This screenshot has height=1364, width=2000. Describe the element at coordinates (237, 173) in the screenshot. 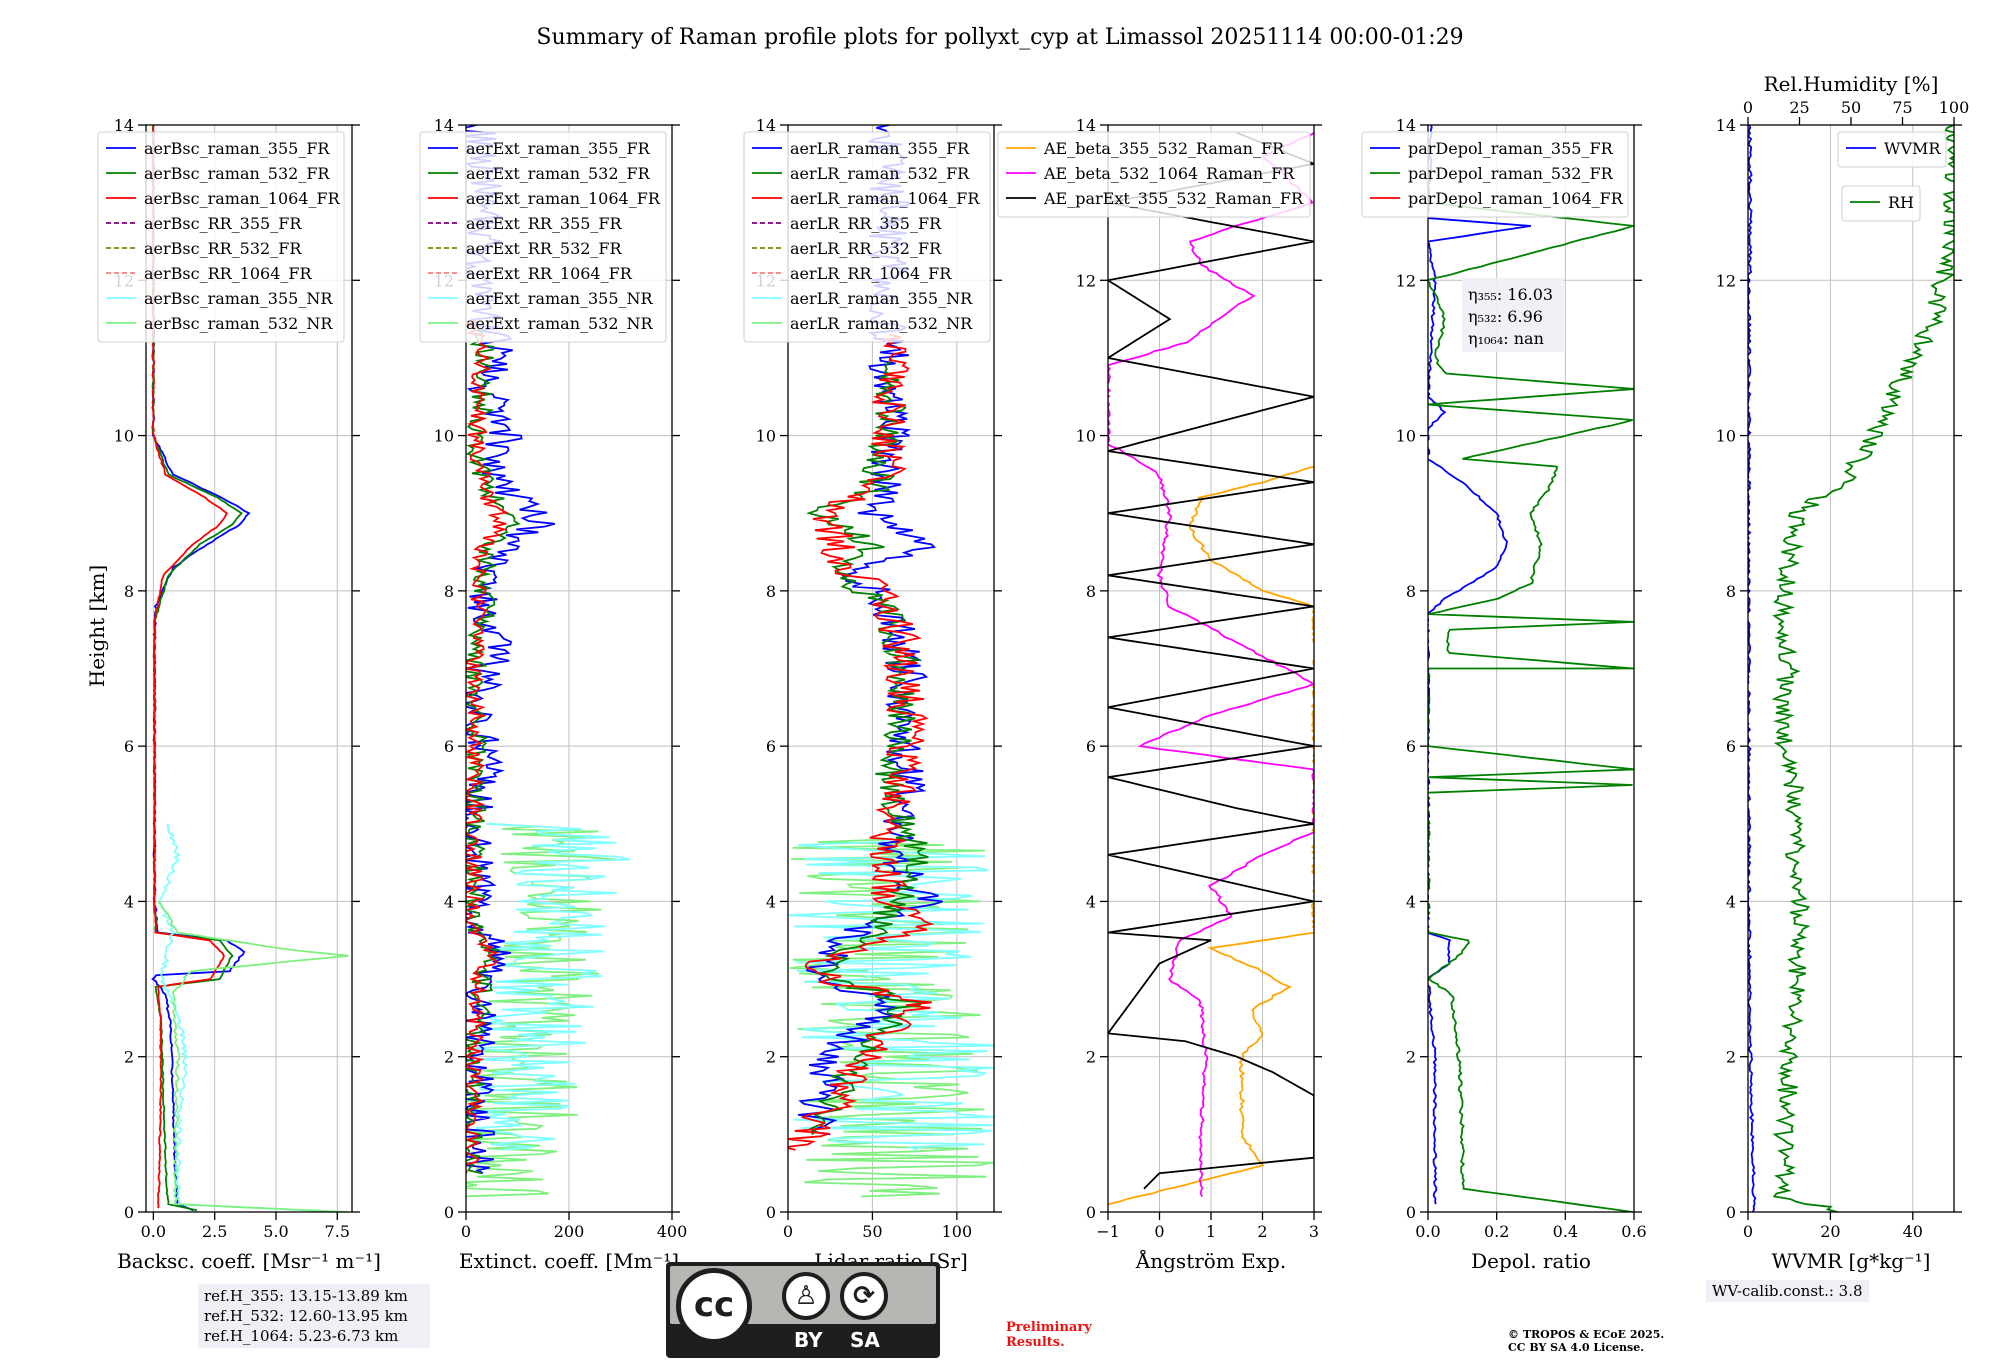

I see `legend-label: aerBsc_raman_532_FR` at that location.